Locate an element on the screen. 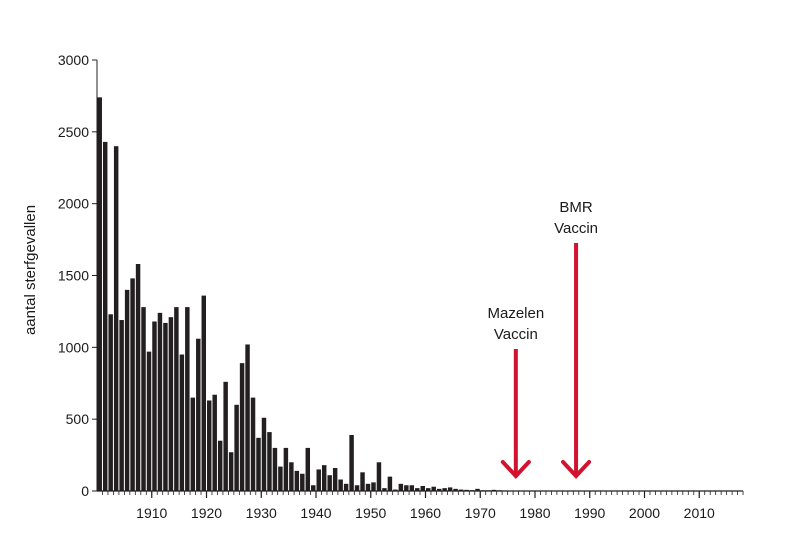 Image resolution: width=787 pixels, height=556 pixels. bar-1956 is located at coordinates (401, 487).